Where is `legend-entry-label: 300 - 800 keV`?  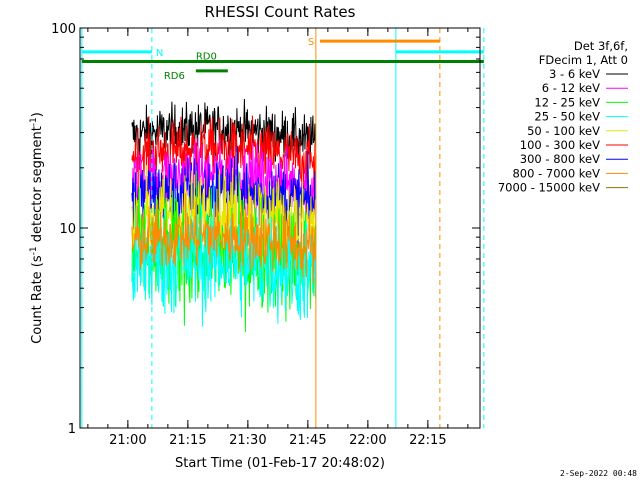 legend-entry-label: 300 - 800 keV is located at coordinates (560, 159).